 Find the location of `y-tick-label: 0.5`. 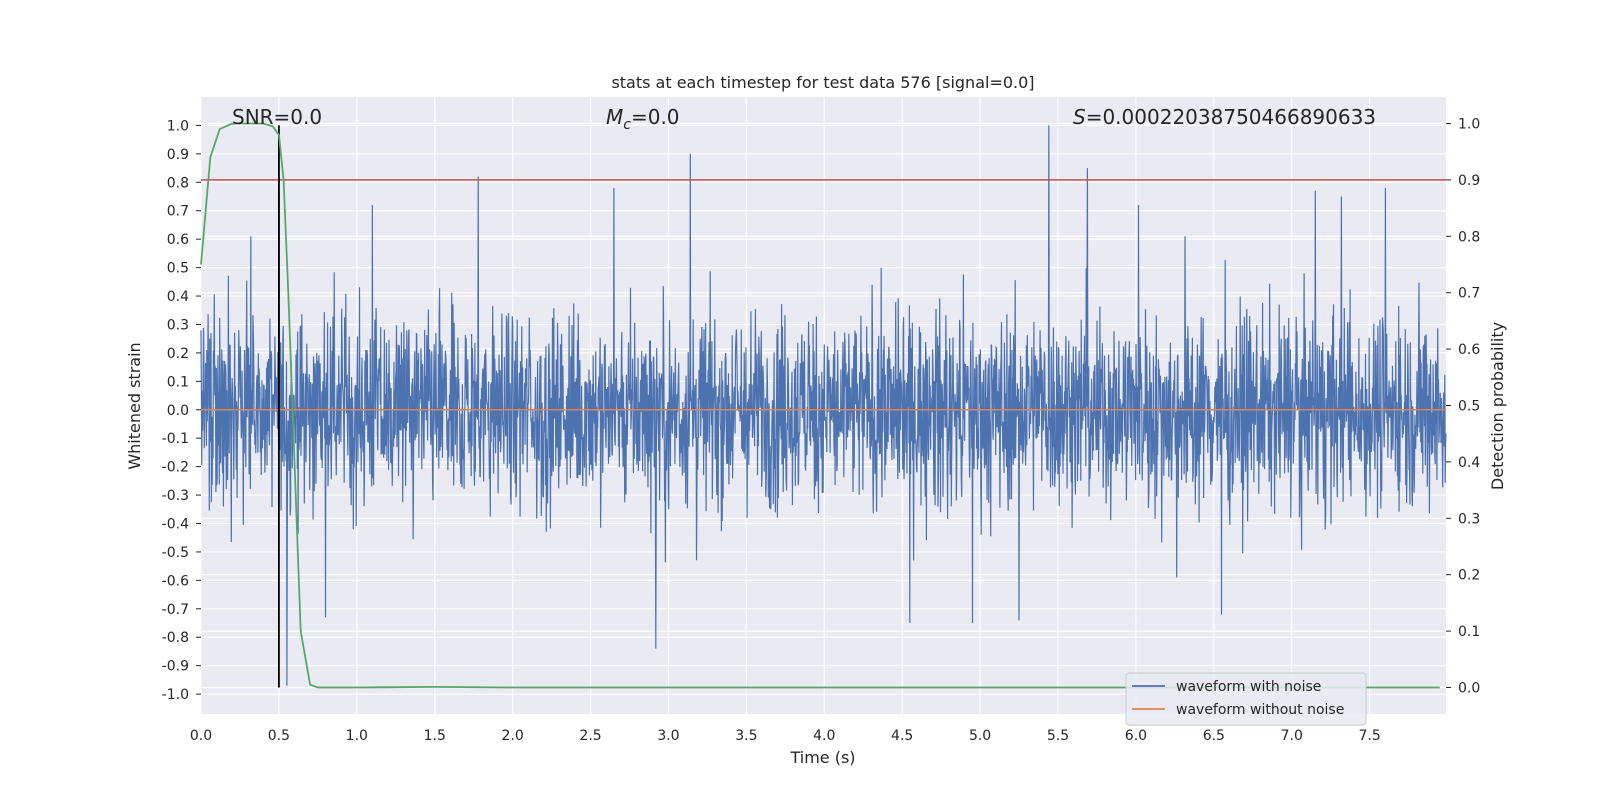

y-tick-label: 0.5 is located at coordinates (178, 269).